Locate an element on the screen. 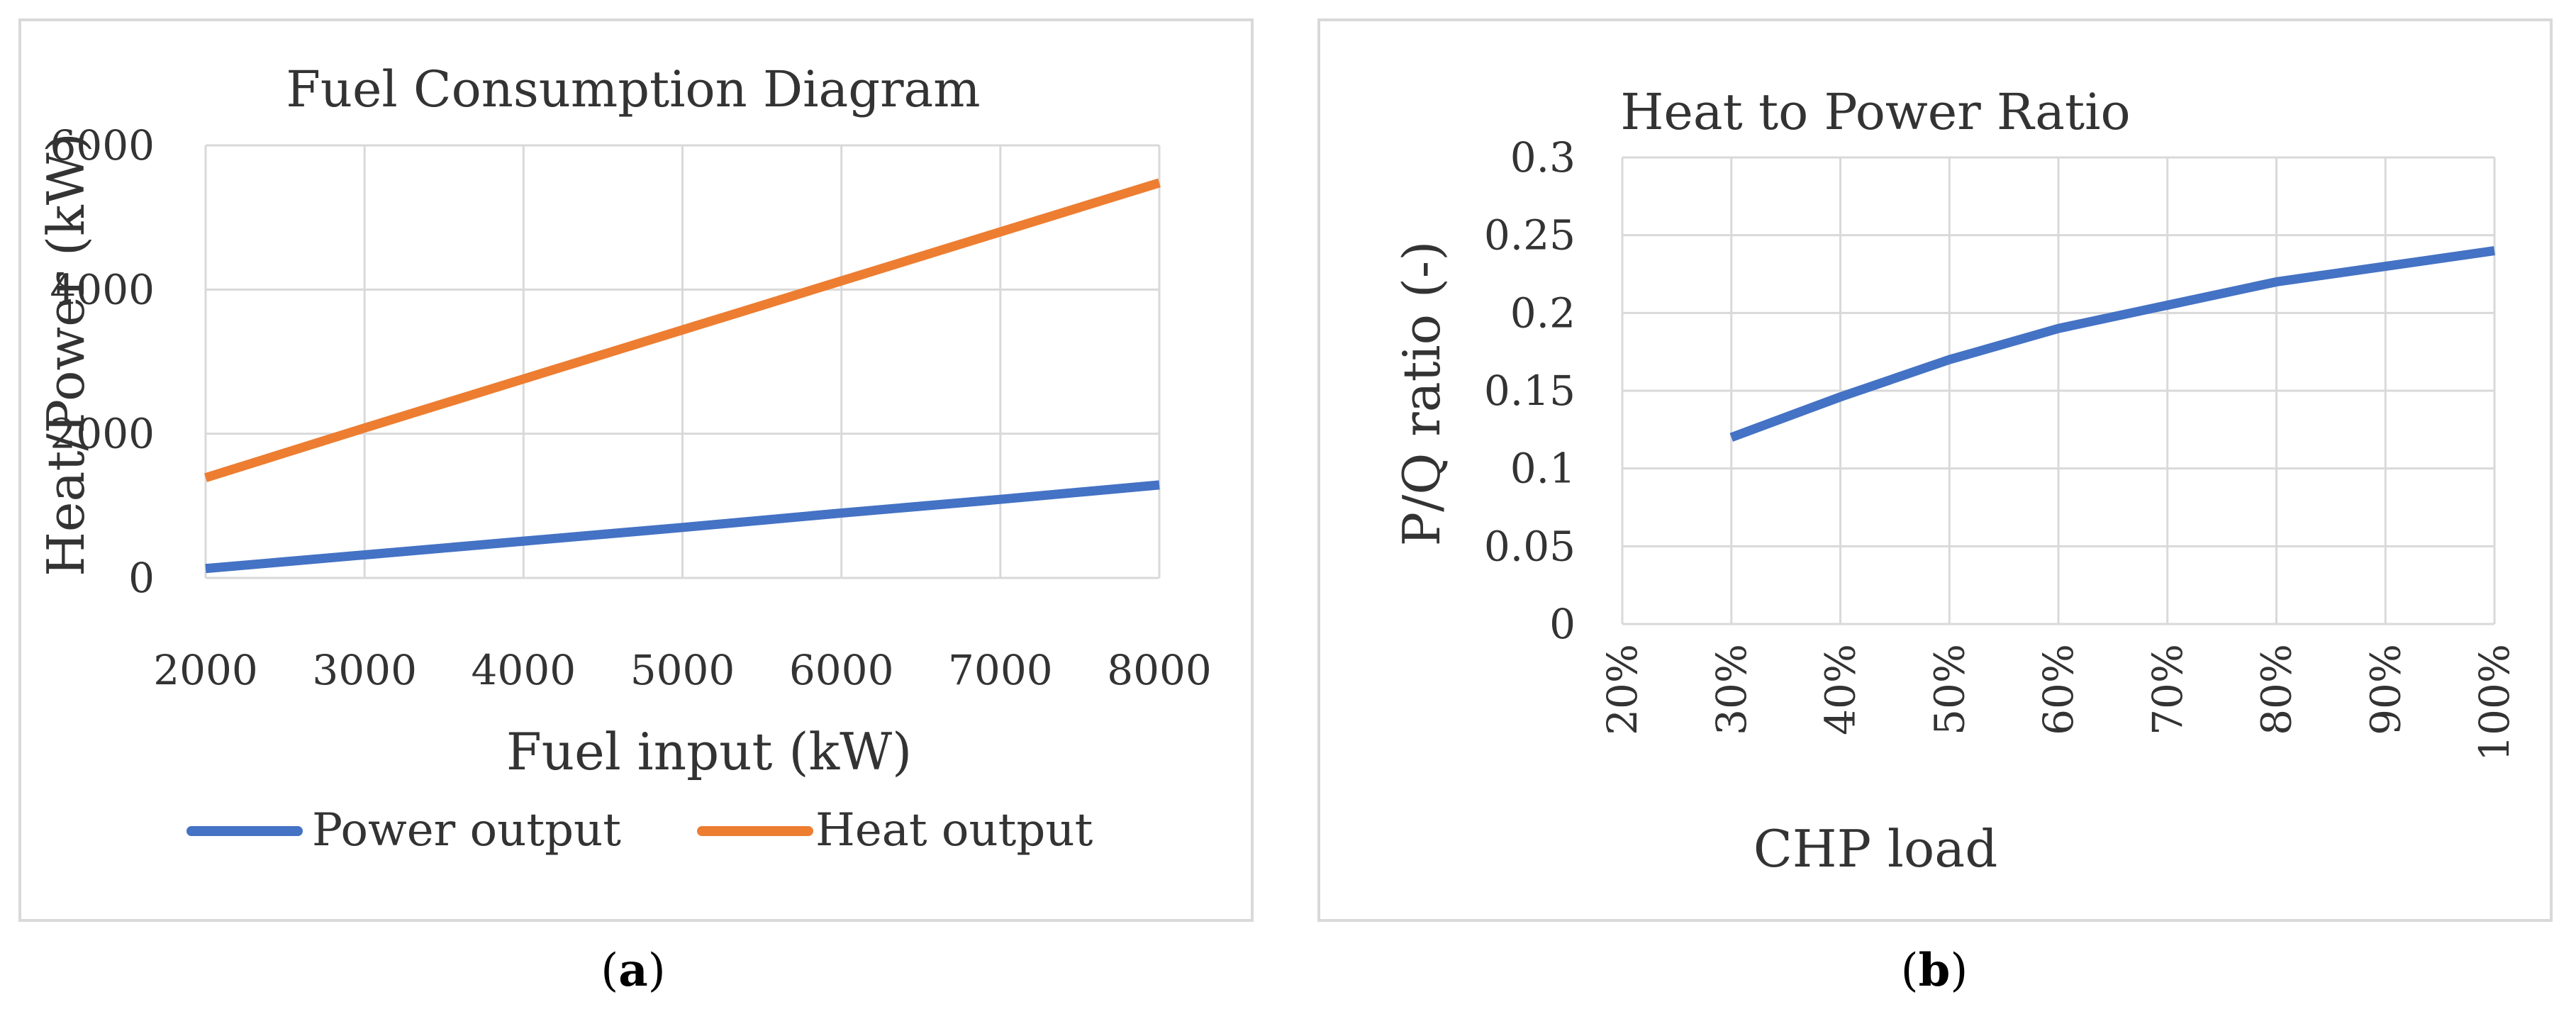 The image size is (2576, 1019). chart-a-xlabel: Fuel input (kW) is located at coordinates (709, 752).